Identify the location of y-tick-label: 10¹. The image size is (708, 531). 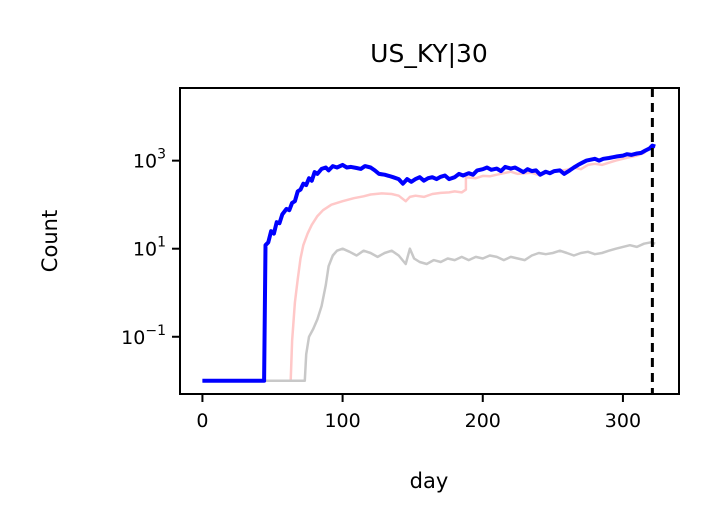
(149, 248).